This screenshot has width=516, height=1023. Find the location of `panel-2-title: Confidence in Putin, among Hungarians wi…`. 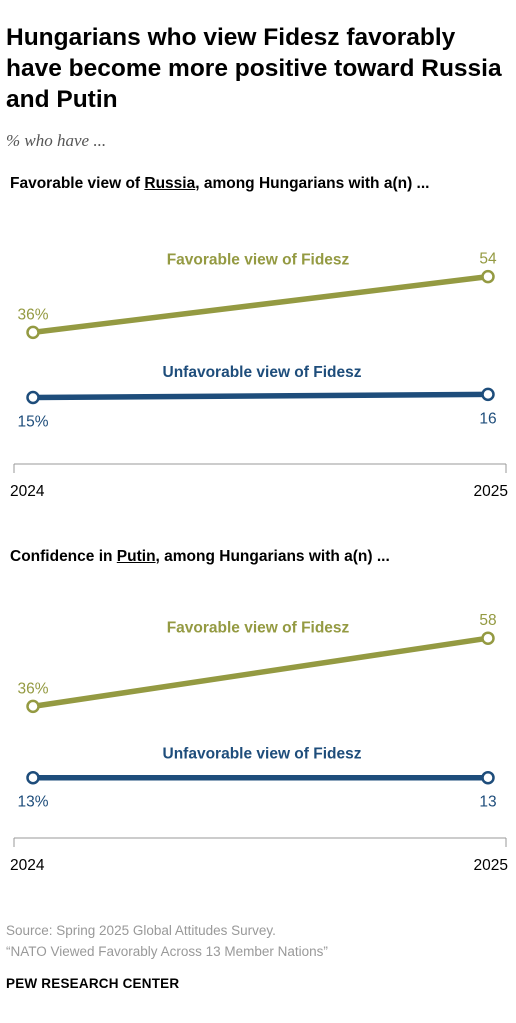

panel-2-title: Confidence in Putin, among Hungarians wi… is located at coordinates (200, 556).